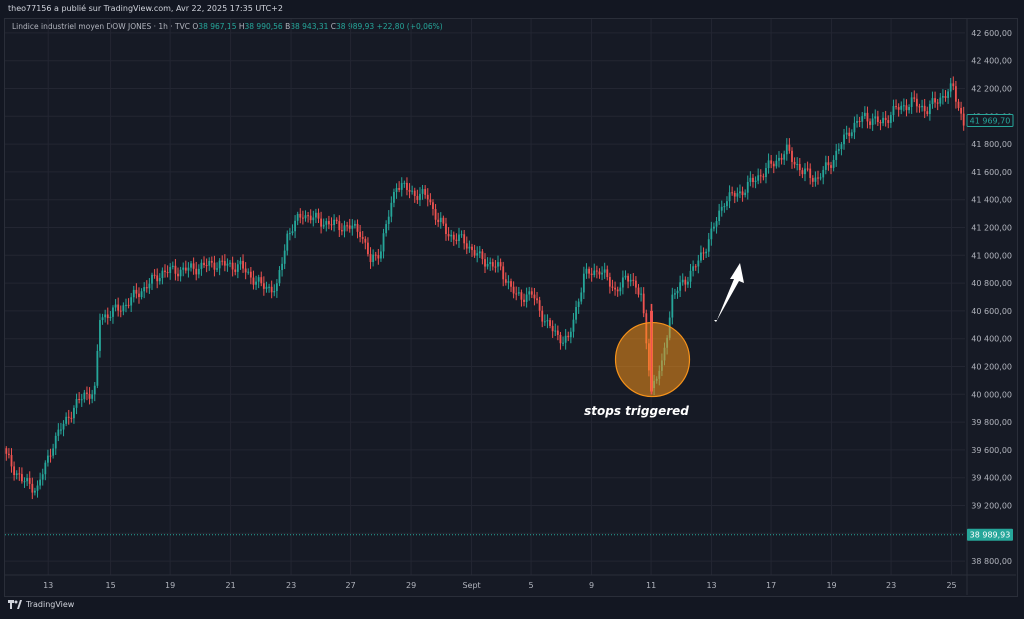  Describe the element at coordinates (990, 535) in the screenshot. I see `current-price-label: 38 989,93` at that location.